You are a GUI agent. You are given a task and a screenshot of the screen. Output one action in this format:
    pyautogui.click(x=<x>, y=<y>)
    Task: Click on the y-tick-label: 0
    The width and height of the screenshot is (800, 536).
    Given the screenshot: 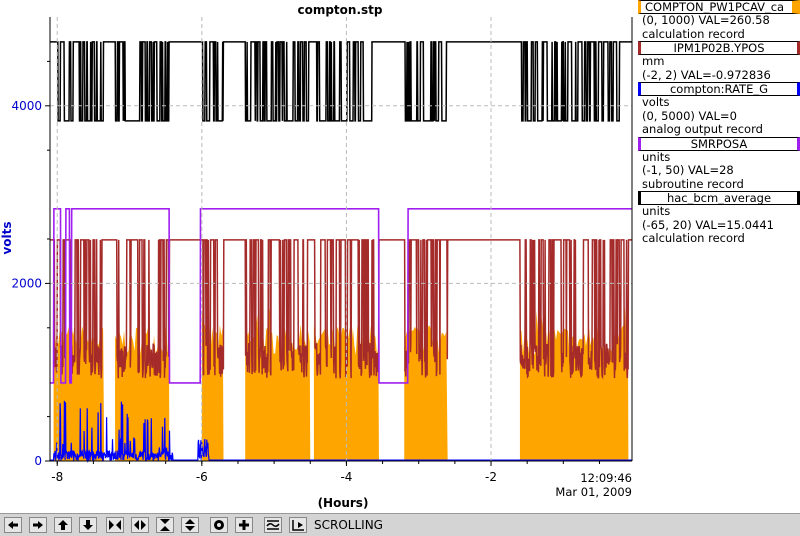 What is the action you would take?
    pyautogui.click(x=38, y=461)
    